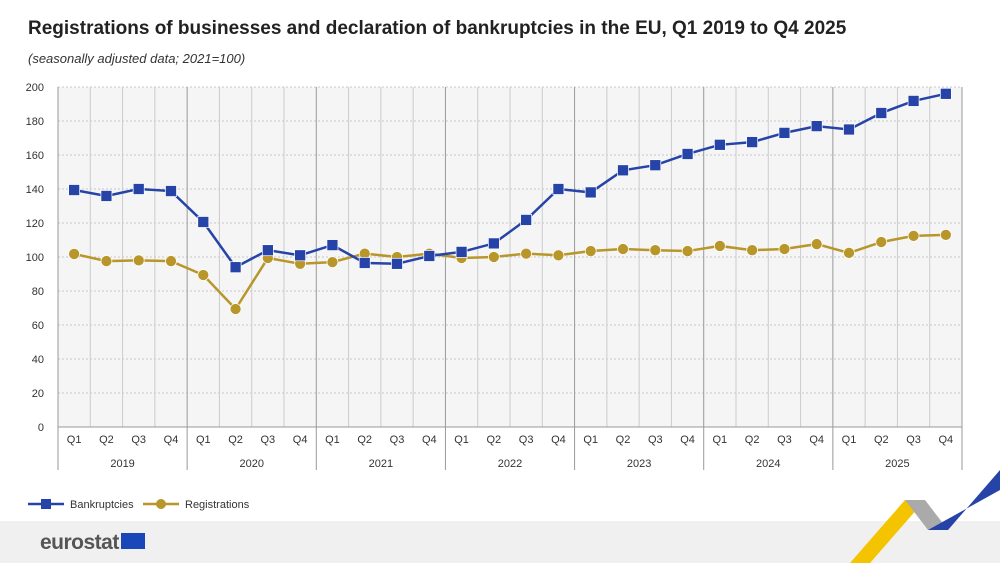 Image resolution: width=1000 pixels, height=563 pixels. What do you see at coordinates (510, 464) in the screenshot?
I see `year-label: 2022` at bounding box center [510, 464].